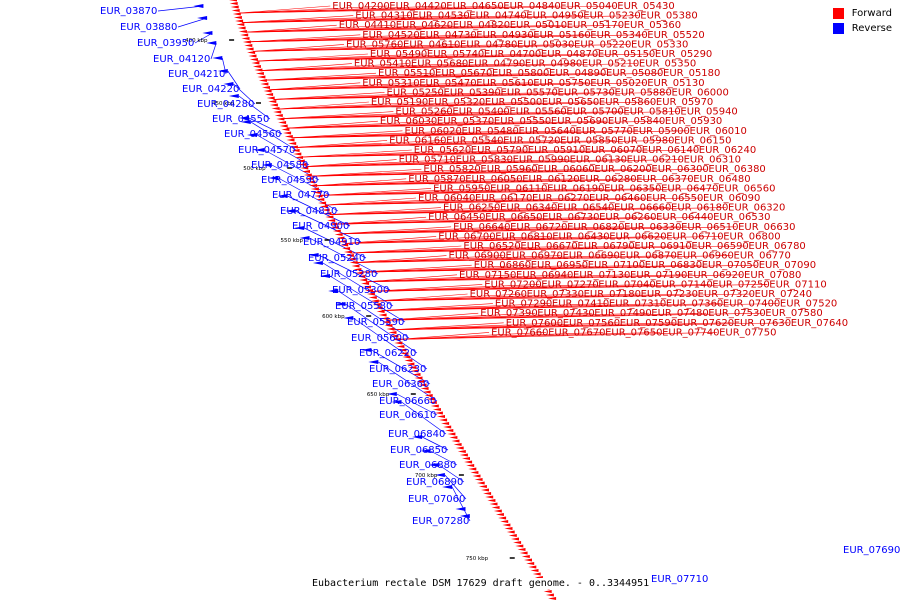 This screenshot has height=600, width=900. What do you see at coordinates (569, 284) in the screenshot?
I see `forward-gene-label: EUR_07270` at bounding box center [569, 284].